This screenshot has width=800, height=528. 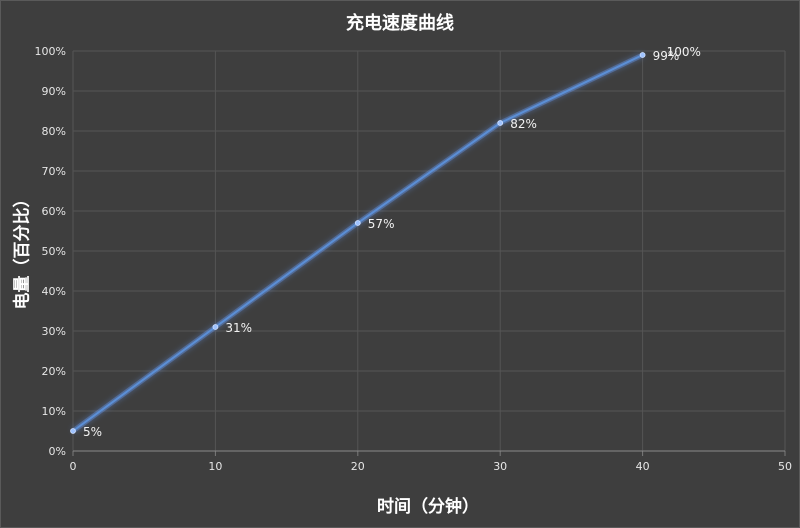 I want to click on extra-annotation: 100%, so click(x=684, y=52).